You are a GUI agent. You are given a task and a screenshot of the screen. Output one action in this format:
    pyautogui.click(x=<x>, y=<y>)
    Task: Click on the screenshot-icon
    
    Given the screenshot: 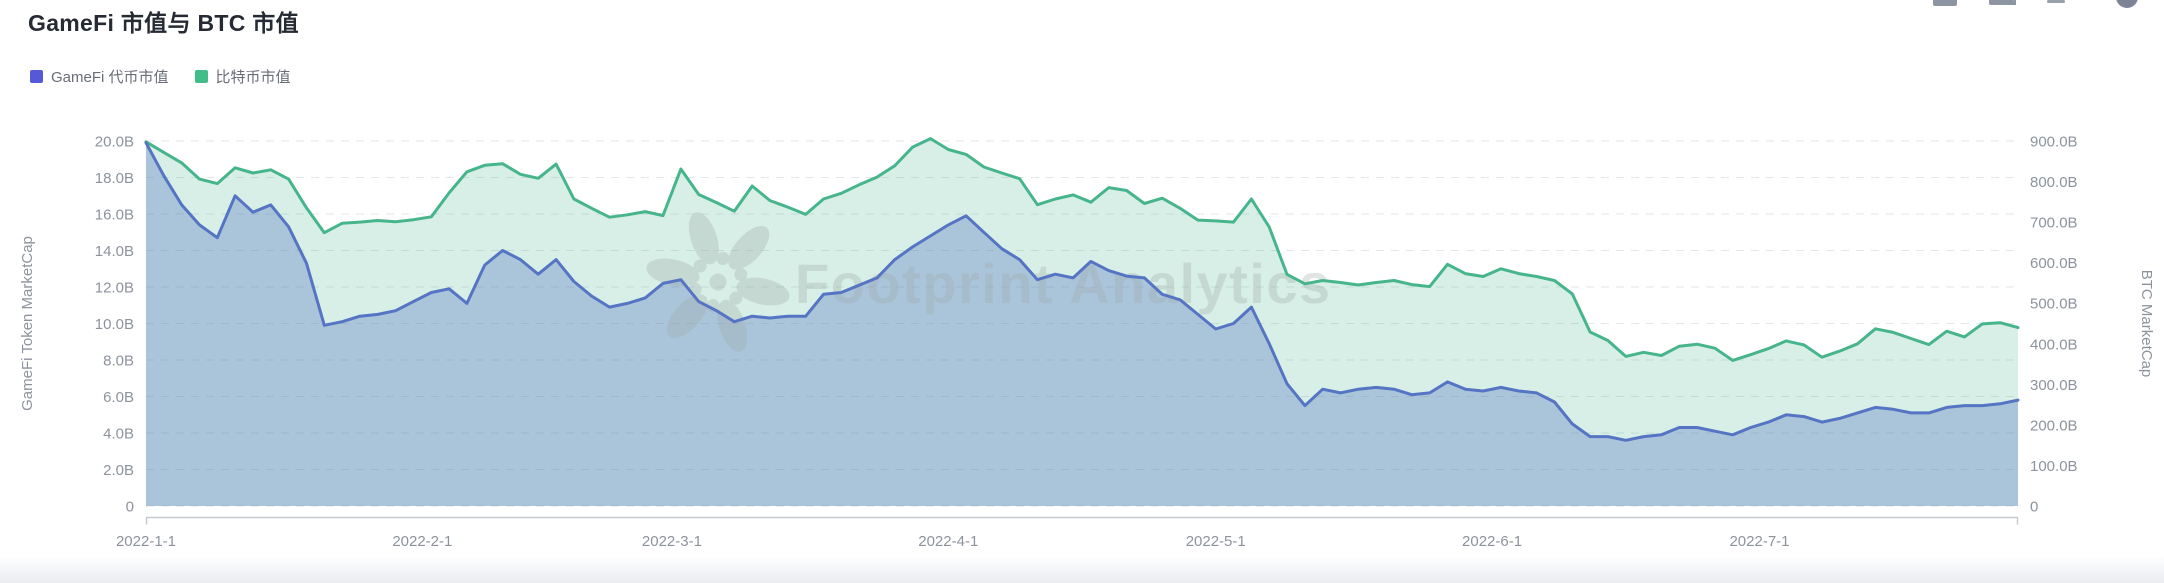 What is the action you would take?
    pyautogui.click(x=2002, y=2)
    